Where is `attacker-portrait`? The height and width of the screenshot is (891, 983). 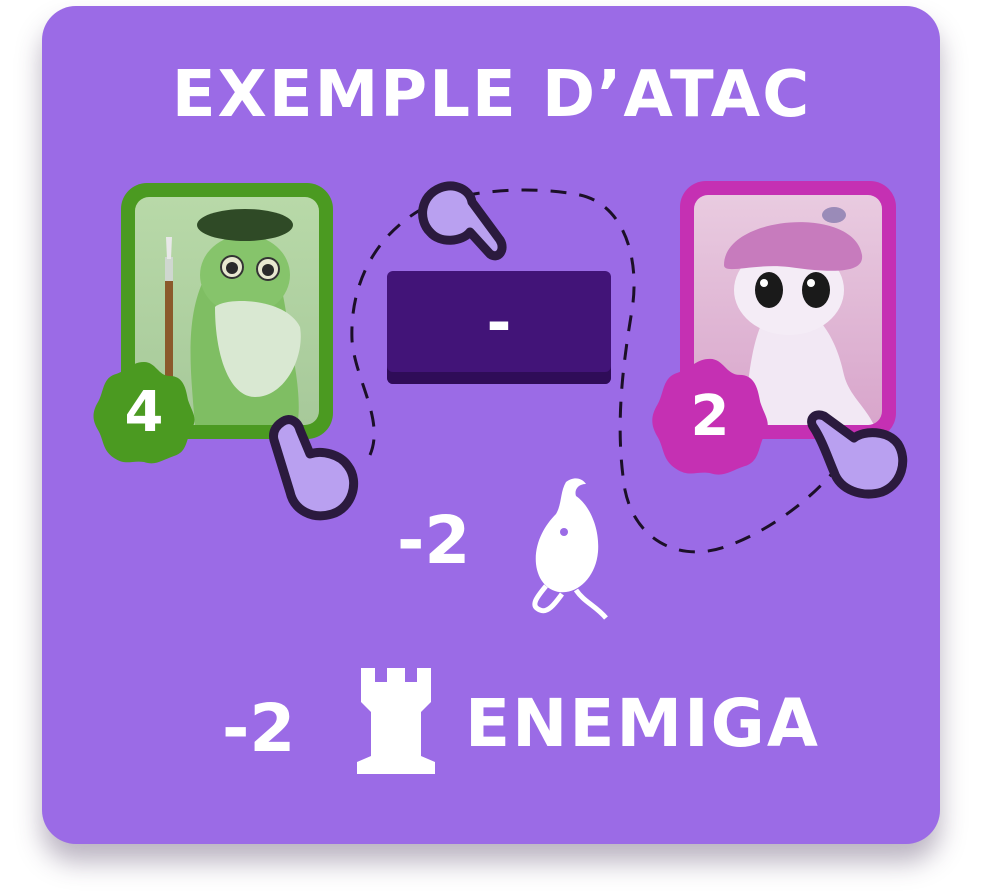 attacker-portrait is located at coordinates (227, 311).